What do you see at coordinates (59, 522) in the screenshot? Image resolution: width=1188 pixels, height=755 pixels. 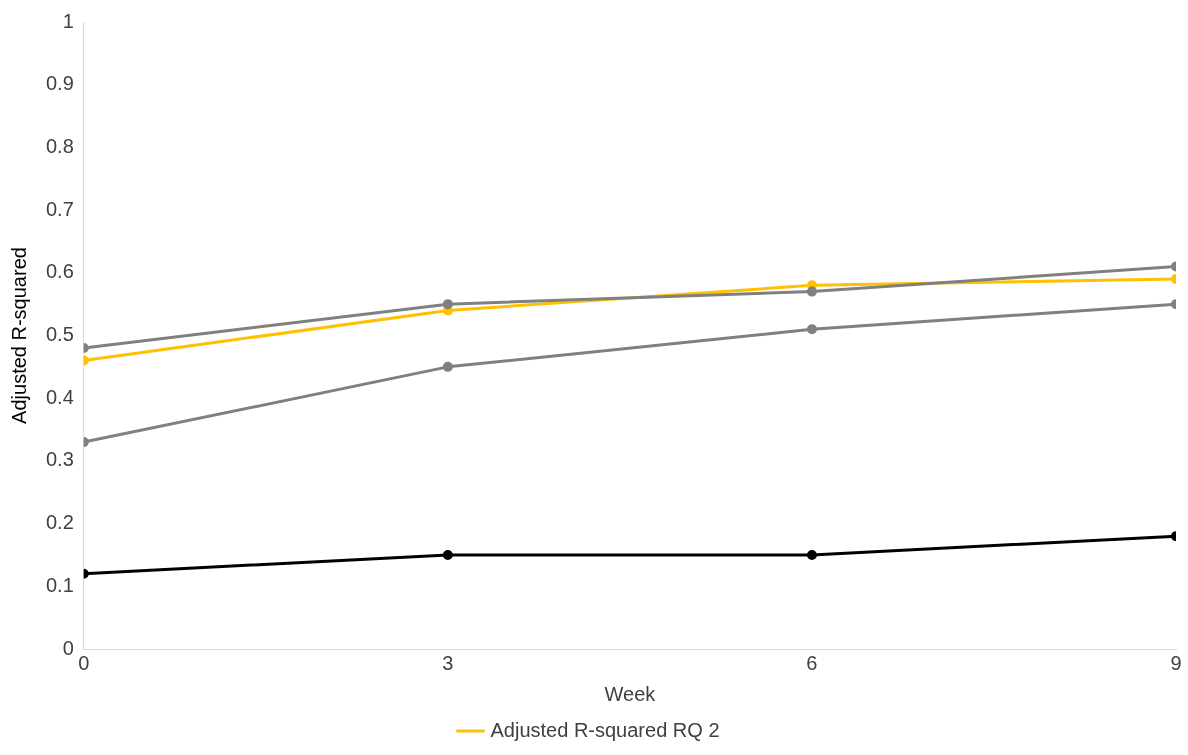 I see `y-tick-label: 0.2` at bounding box center [59, 522].